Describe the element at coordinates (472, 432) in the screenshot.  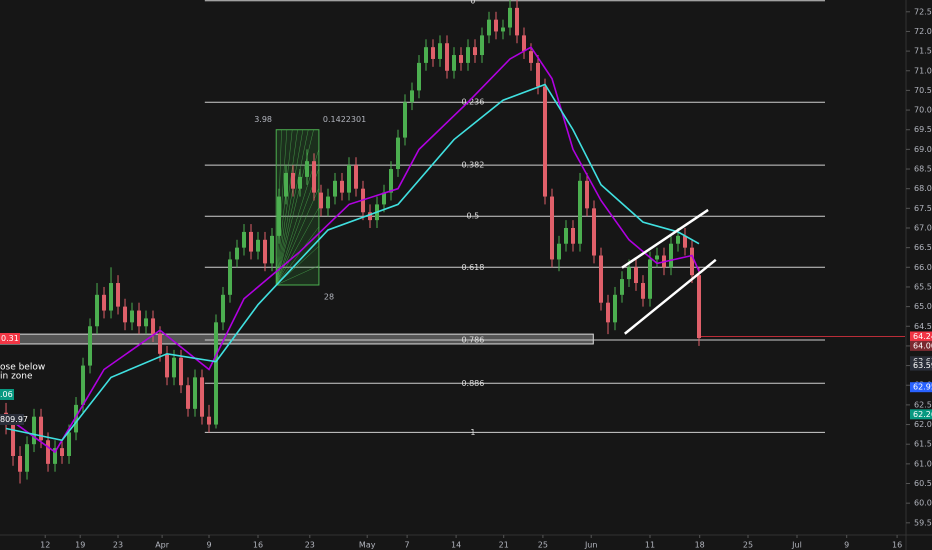
I see `fib-label: 1` at that location.